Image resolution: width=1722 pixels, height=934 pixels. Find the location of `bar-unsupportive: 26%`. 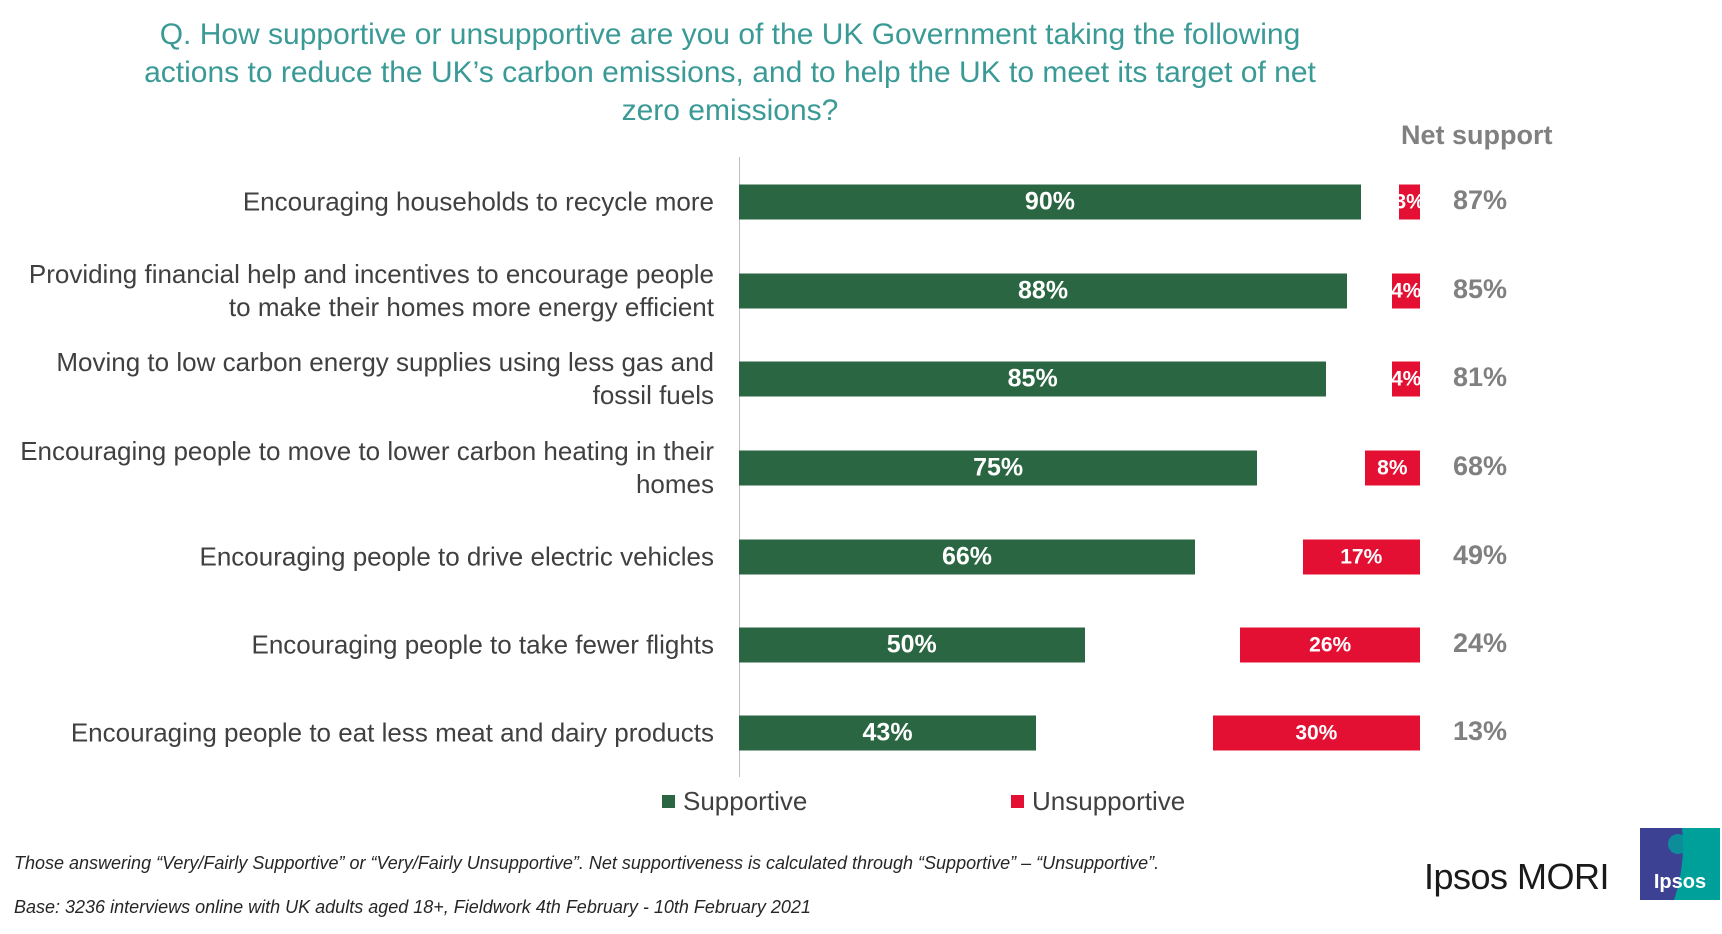

bar-unsupportive: 26% is located at coordinates (1330, 645).